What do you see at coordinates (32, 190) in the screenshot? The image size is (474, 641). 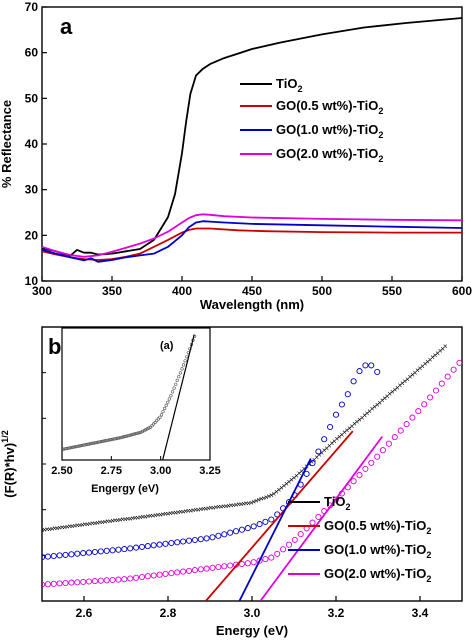 I see `panel-a-y-tick-label: 30` at bounding box center [32, 190].